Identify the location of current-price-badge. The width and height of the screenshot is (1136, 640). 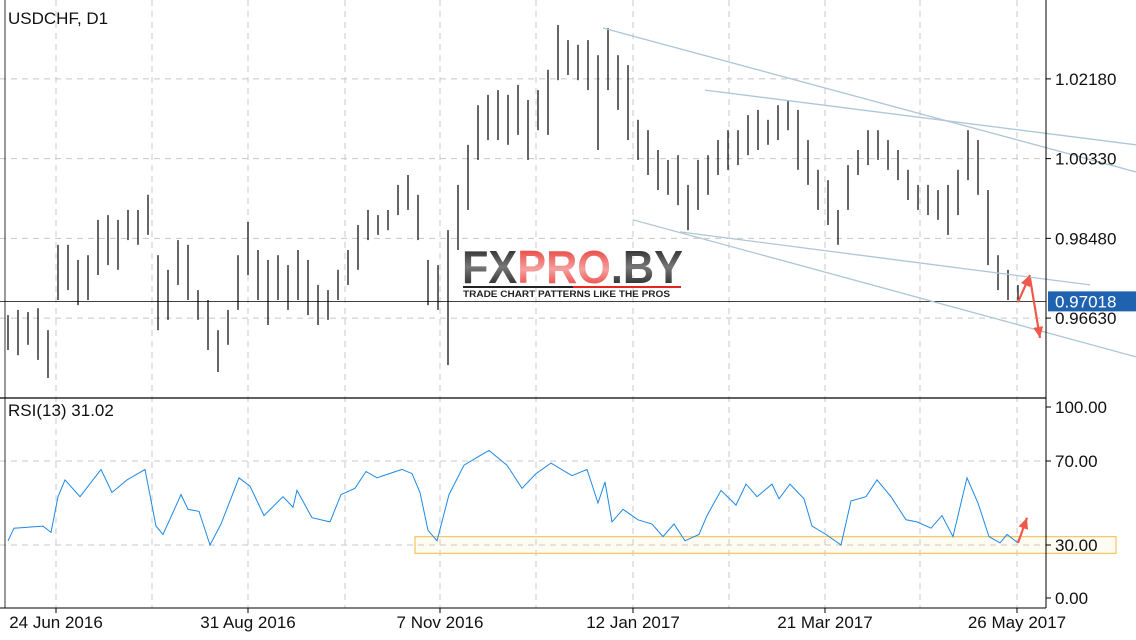
(1092, 301).